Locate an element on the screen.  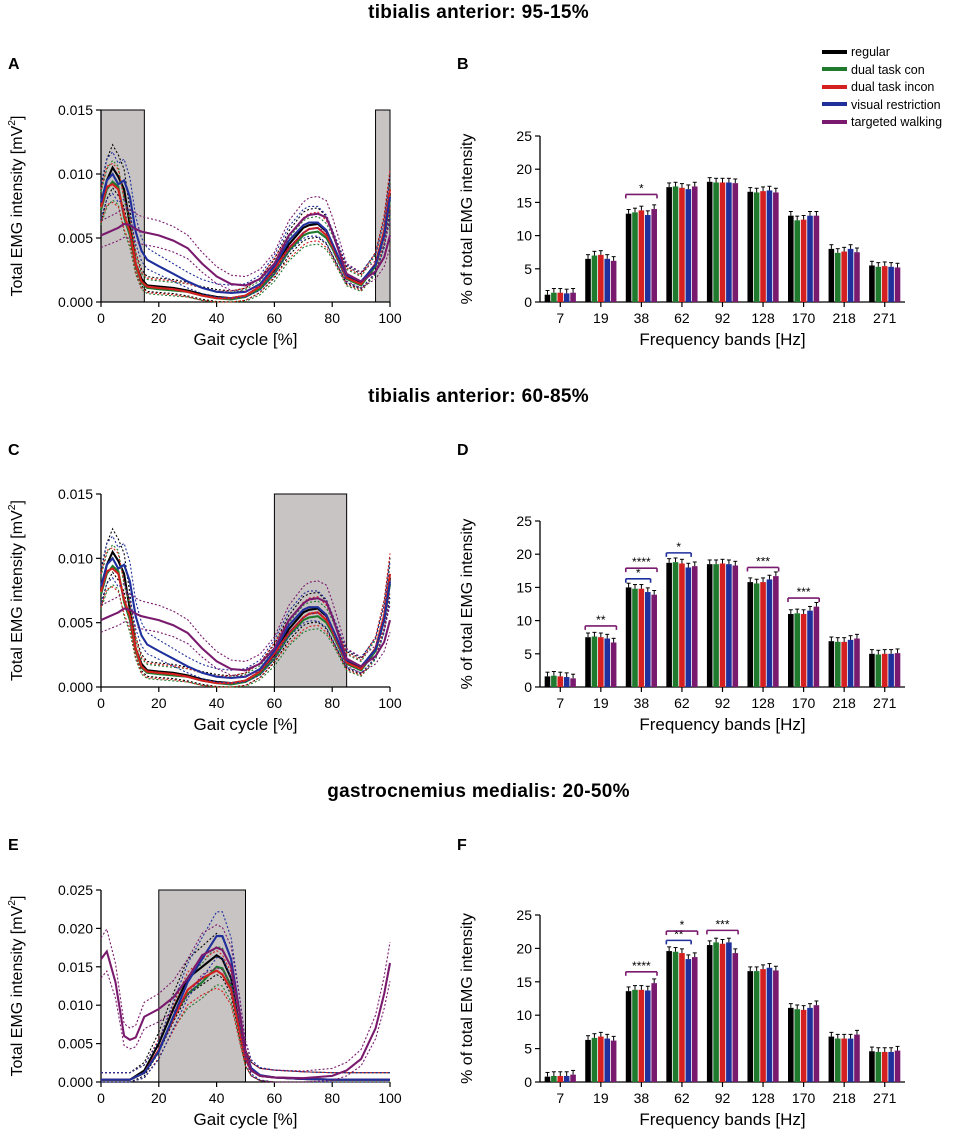
series-lower-band-visual-restriction is located at coordinates (245, 245).